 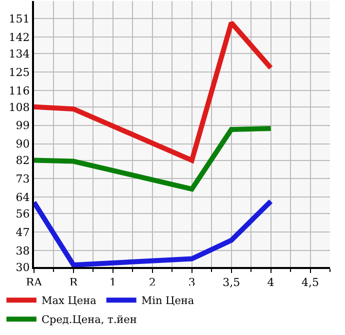 I want to click on y-tick-label: 108, so click(x=19, y=107).